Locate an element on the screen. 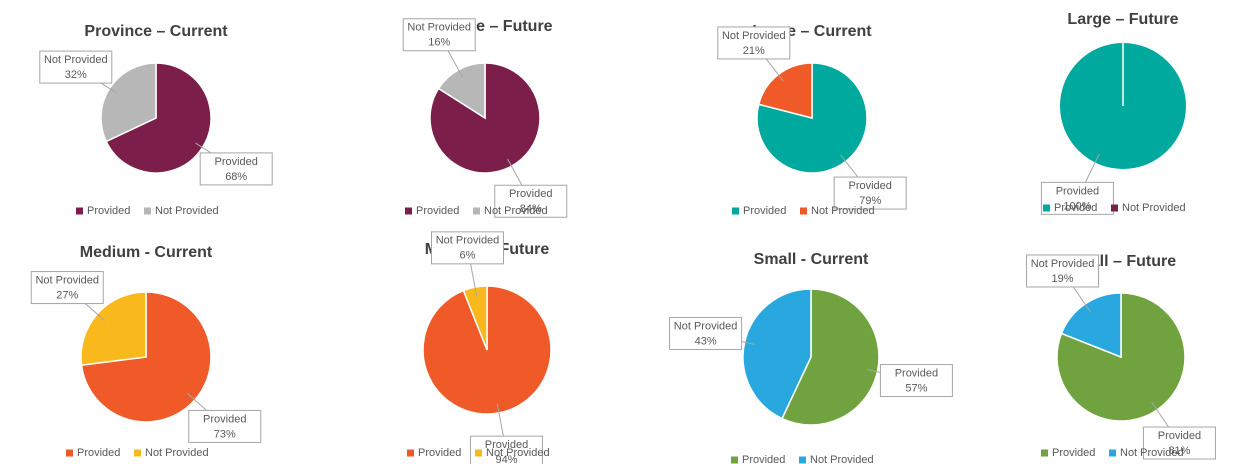 The image size is (1242, 464). data-label: 19% is located at coordinates (1063, 279).